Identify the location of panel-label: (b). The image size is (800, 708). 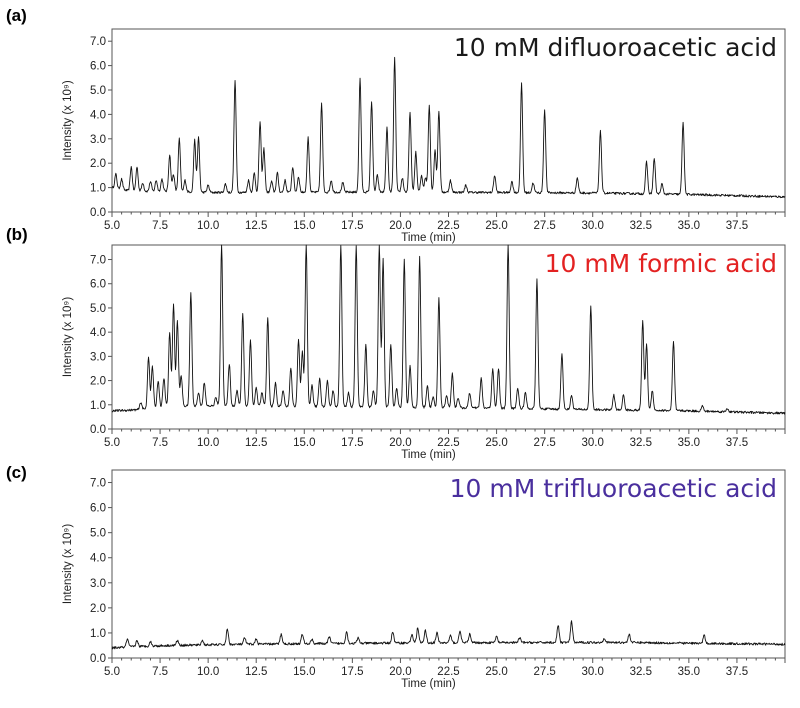
(17, 234).